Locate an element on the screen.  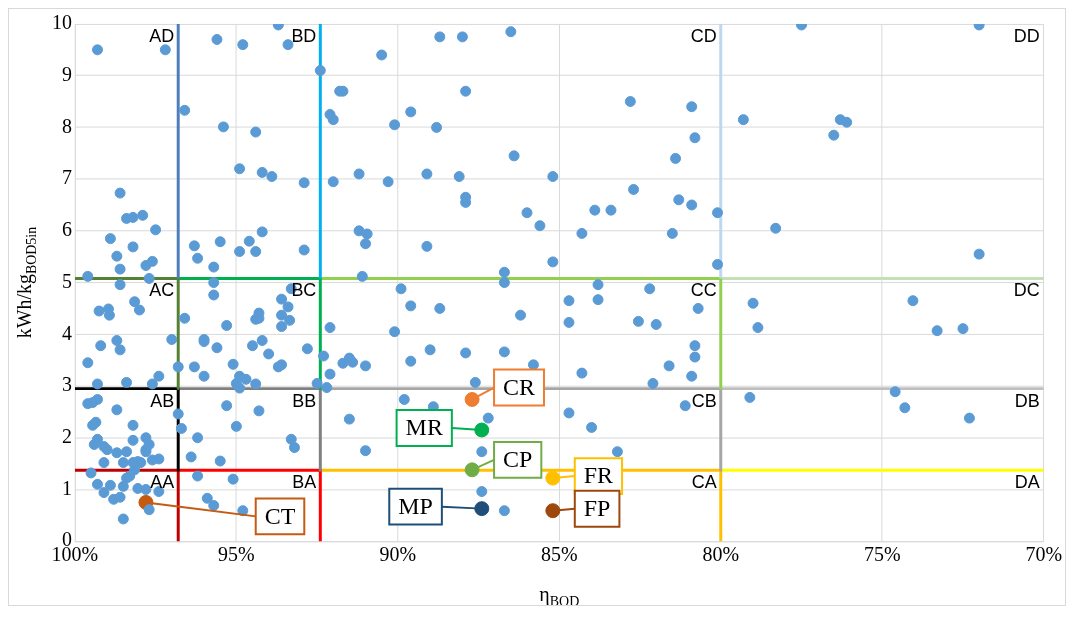
annotation: BA is located at coordinates (304, 482).